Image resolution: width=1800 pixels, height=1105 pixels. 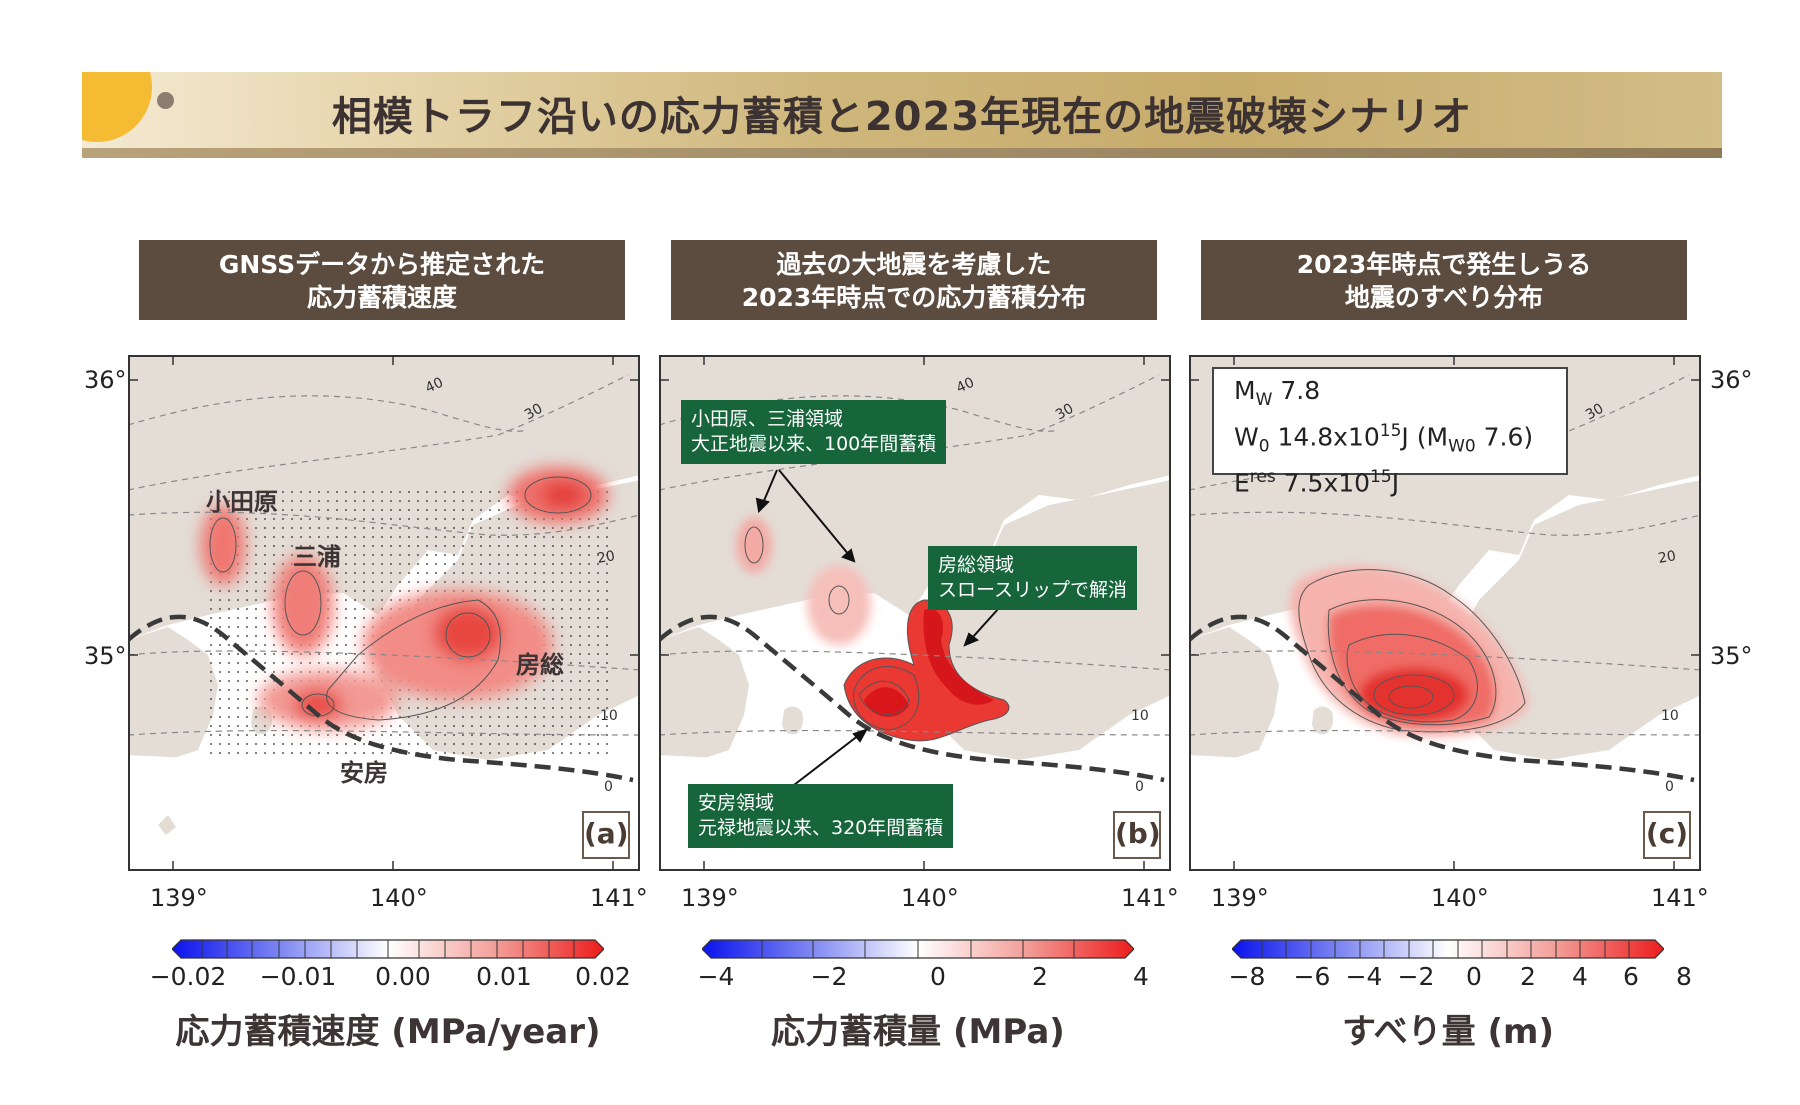 What do you see at coordinates (1670, 716) in the screenshot?
I see `depth-10-label-c: 10` at bounding box center [1670, 716].